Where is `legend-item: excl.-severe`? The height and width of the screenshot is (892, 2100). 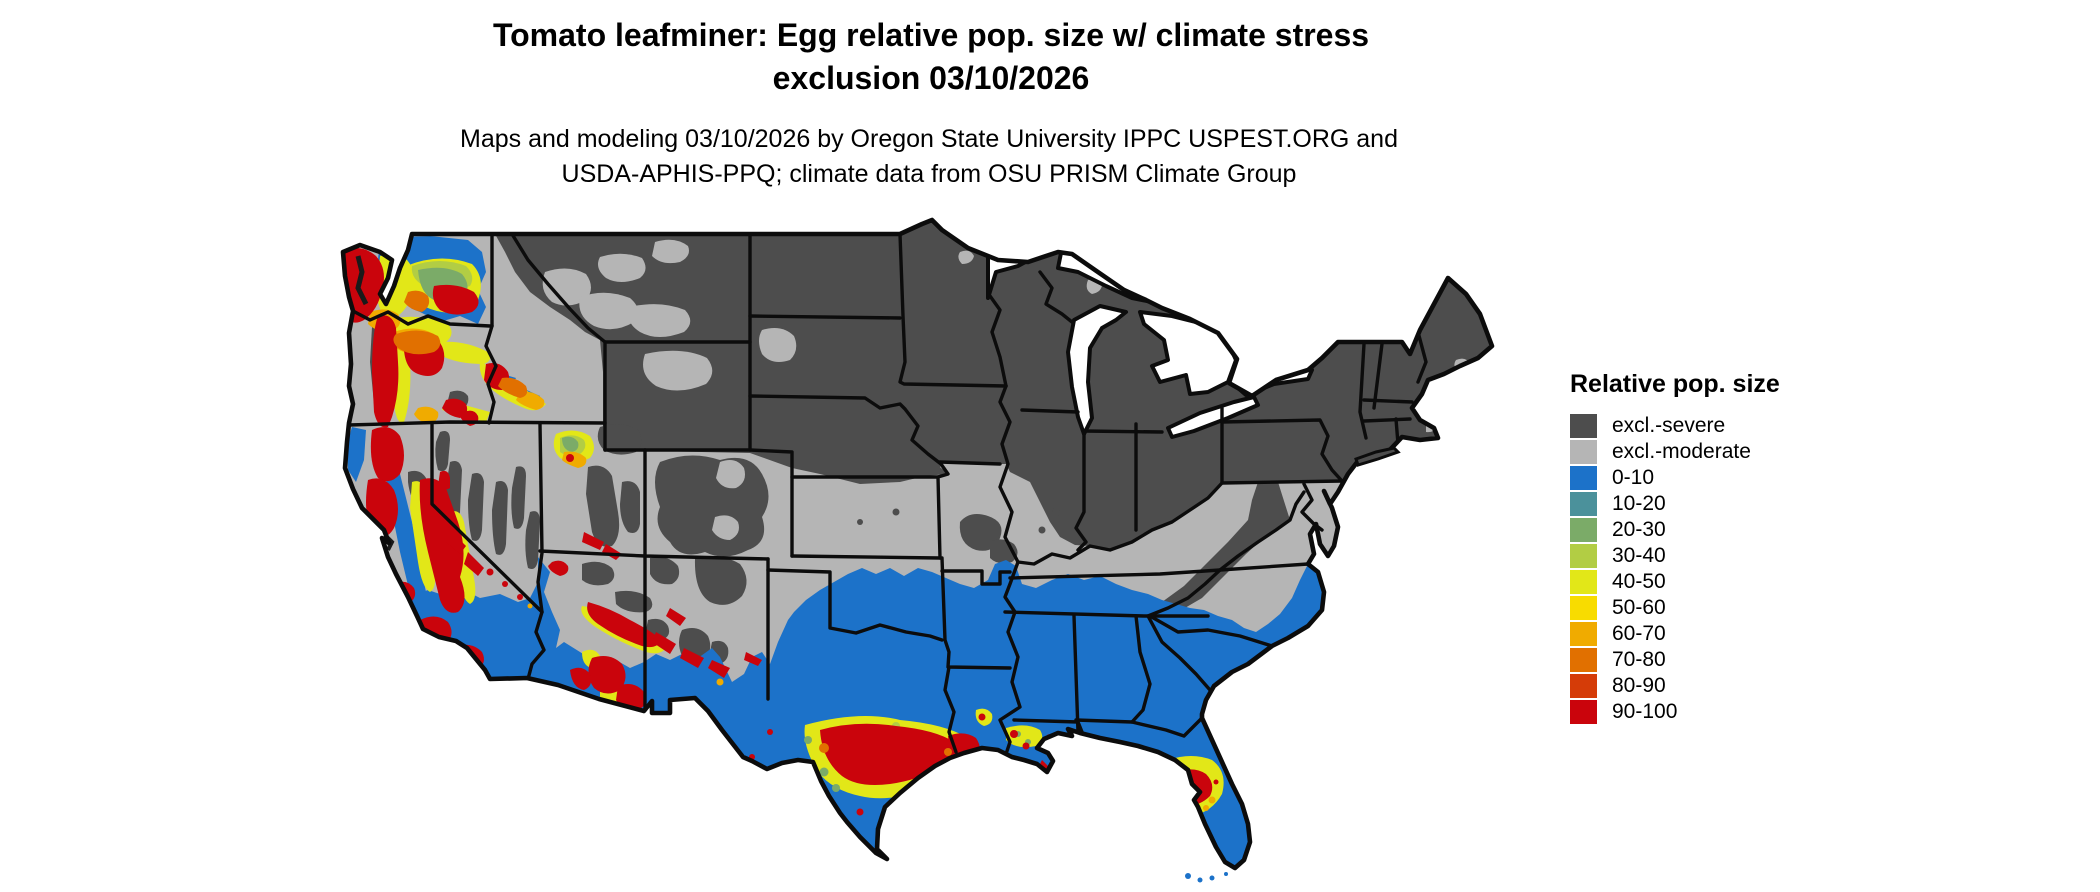 legend-item: excl.-severe is located at coordinates (1675, 426).